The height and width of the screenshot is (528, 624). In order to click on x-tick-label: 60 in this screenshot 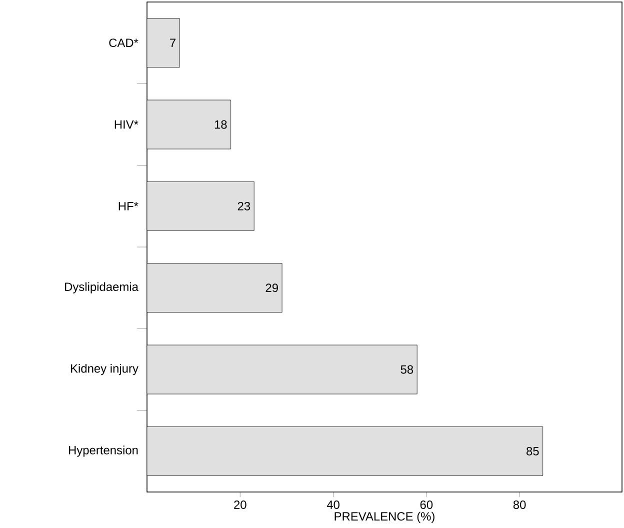, I will do `click(426, 504)`.